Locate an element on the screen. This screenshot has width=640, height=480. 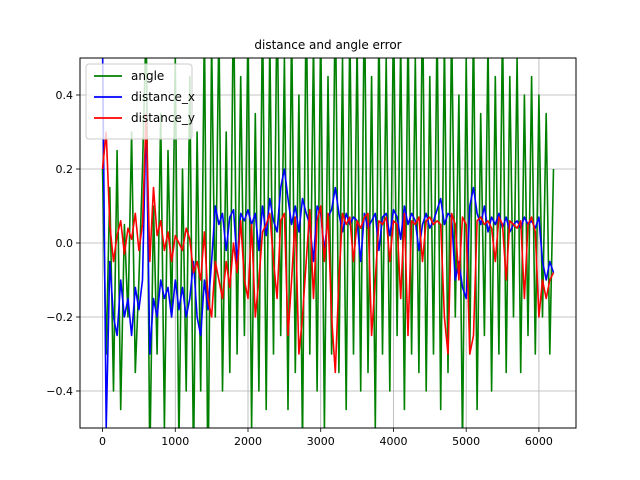
x-tick-label: 5000 is located at coordinates (466, 441).